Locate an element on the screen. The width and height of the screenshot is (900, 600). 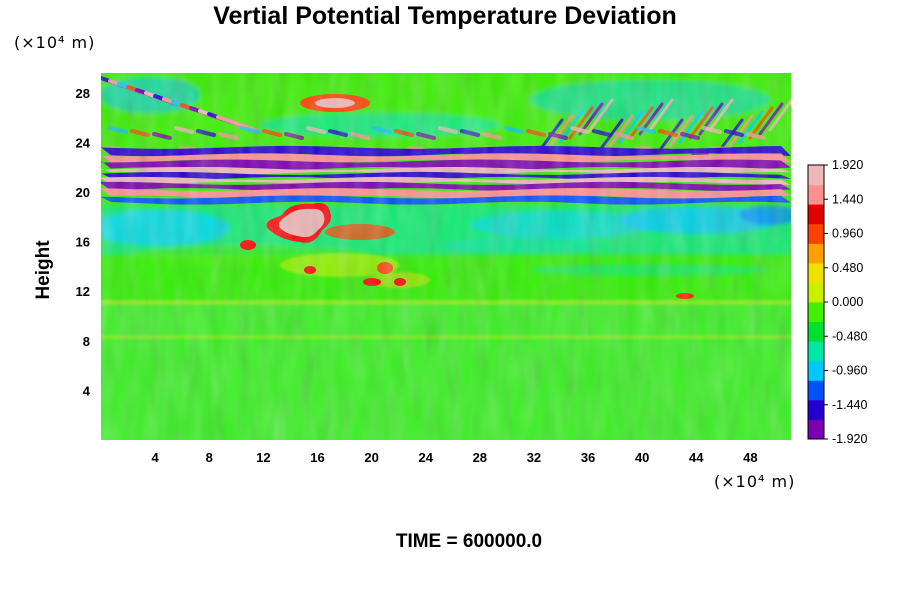
x-tick-label: 44 is located at coordinates (696, 457).